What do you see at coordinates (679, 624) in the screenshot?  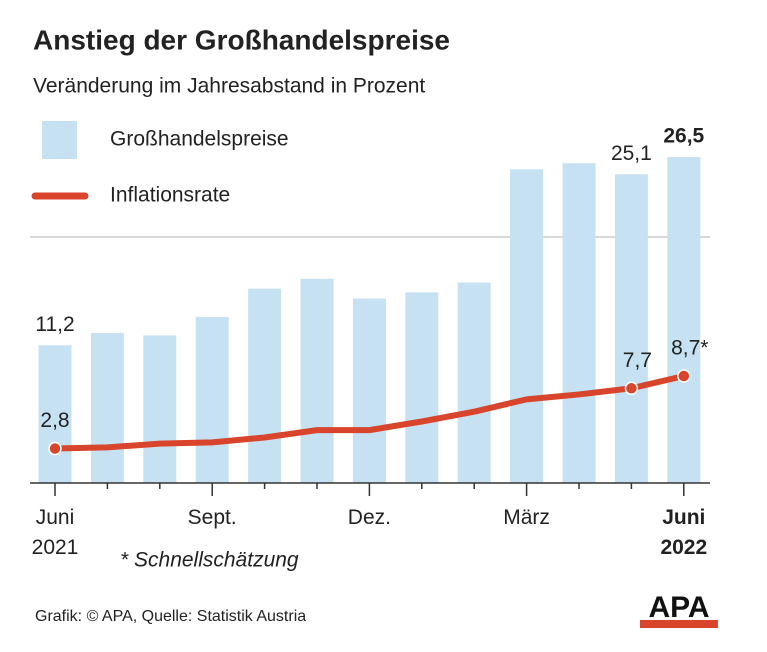 I see `logo-bar` at bounding box center [679, 624].